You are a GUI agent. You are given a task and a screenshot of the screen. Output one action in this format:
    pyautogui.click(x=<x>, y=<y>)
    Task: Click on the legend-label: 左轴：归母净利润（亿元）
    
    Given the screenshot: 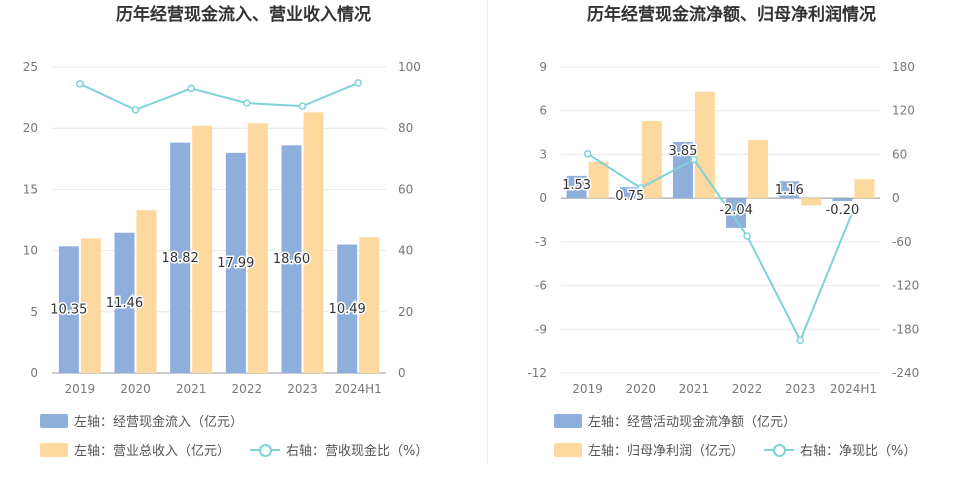 What is the action you would take?
    pyautogui.click(x=666, y=451)
    